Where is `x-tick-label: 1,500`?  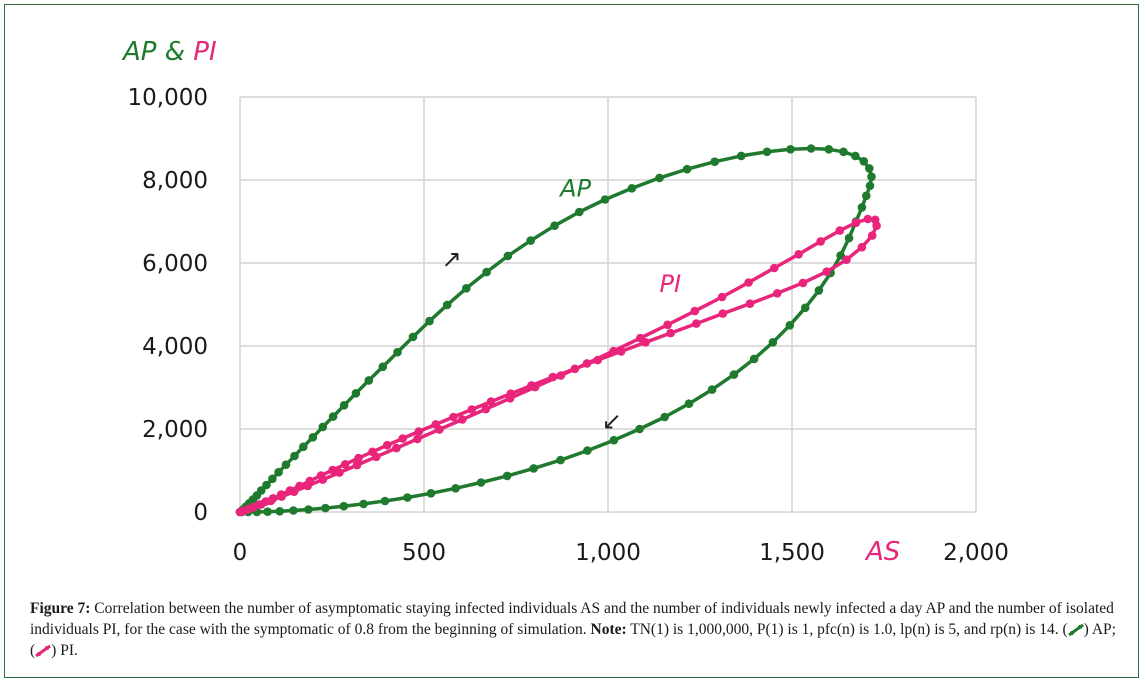 x-tick-label: 1,500 is located at coordinates (792, 553).